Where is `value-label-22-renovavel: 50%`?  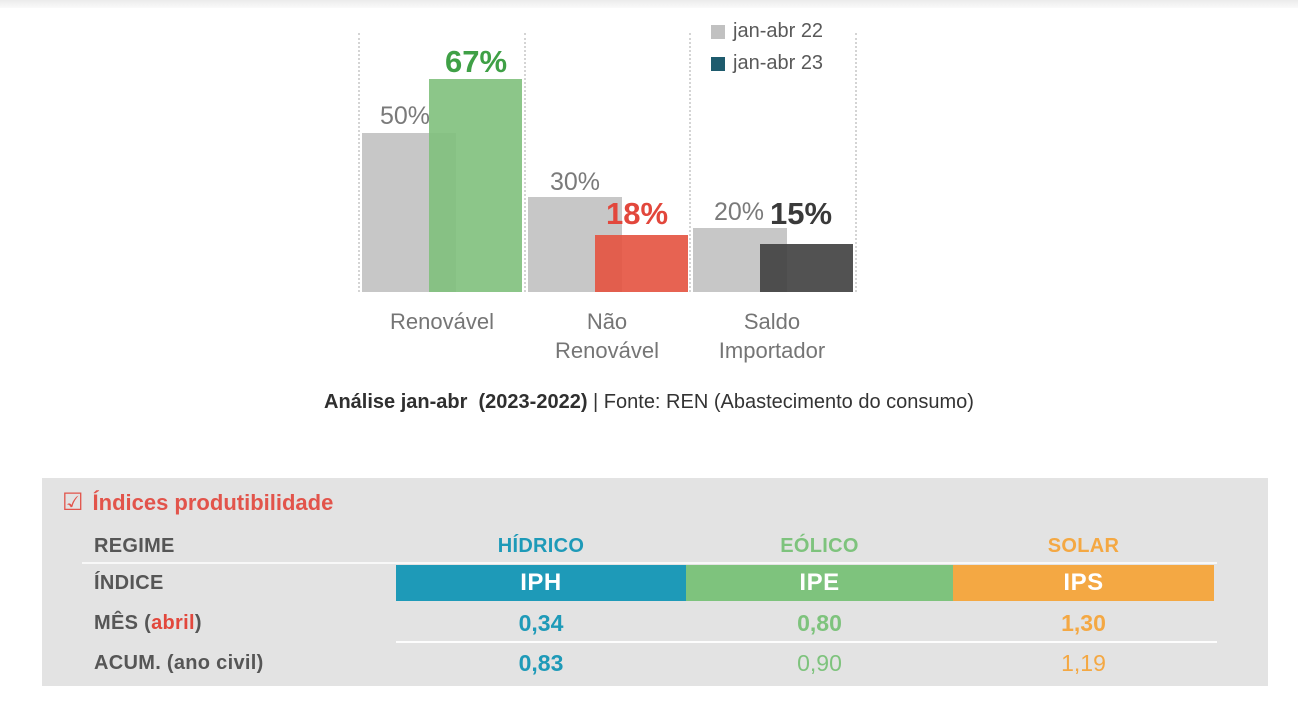
value-label-22-renovavel: 50% is located at coordinates (405, 116).